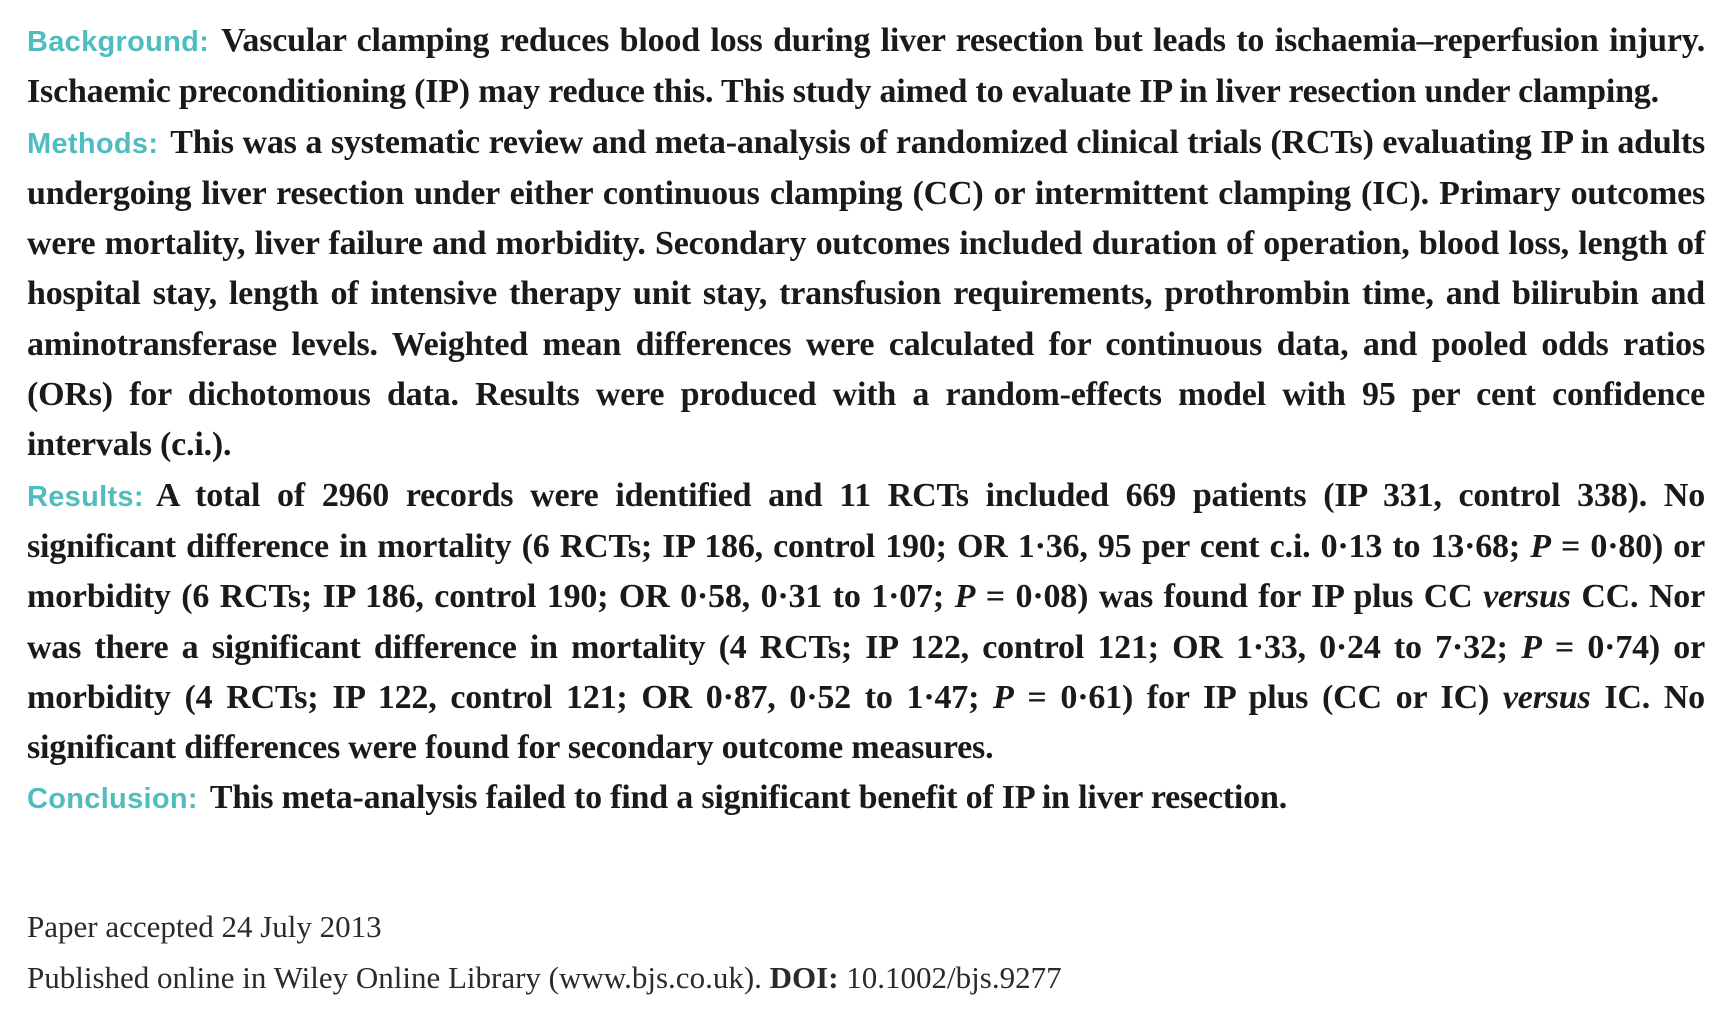 The width and height of the screenshot is (1726, 1022). Describe the element at coordinates (1229, 597) in the screenshot. I see `results-text-3: = 0·08) was found for IP plus CC` at that location.